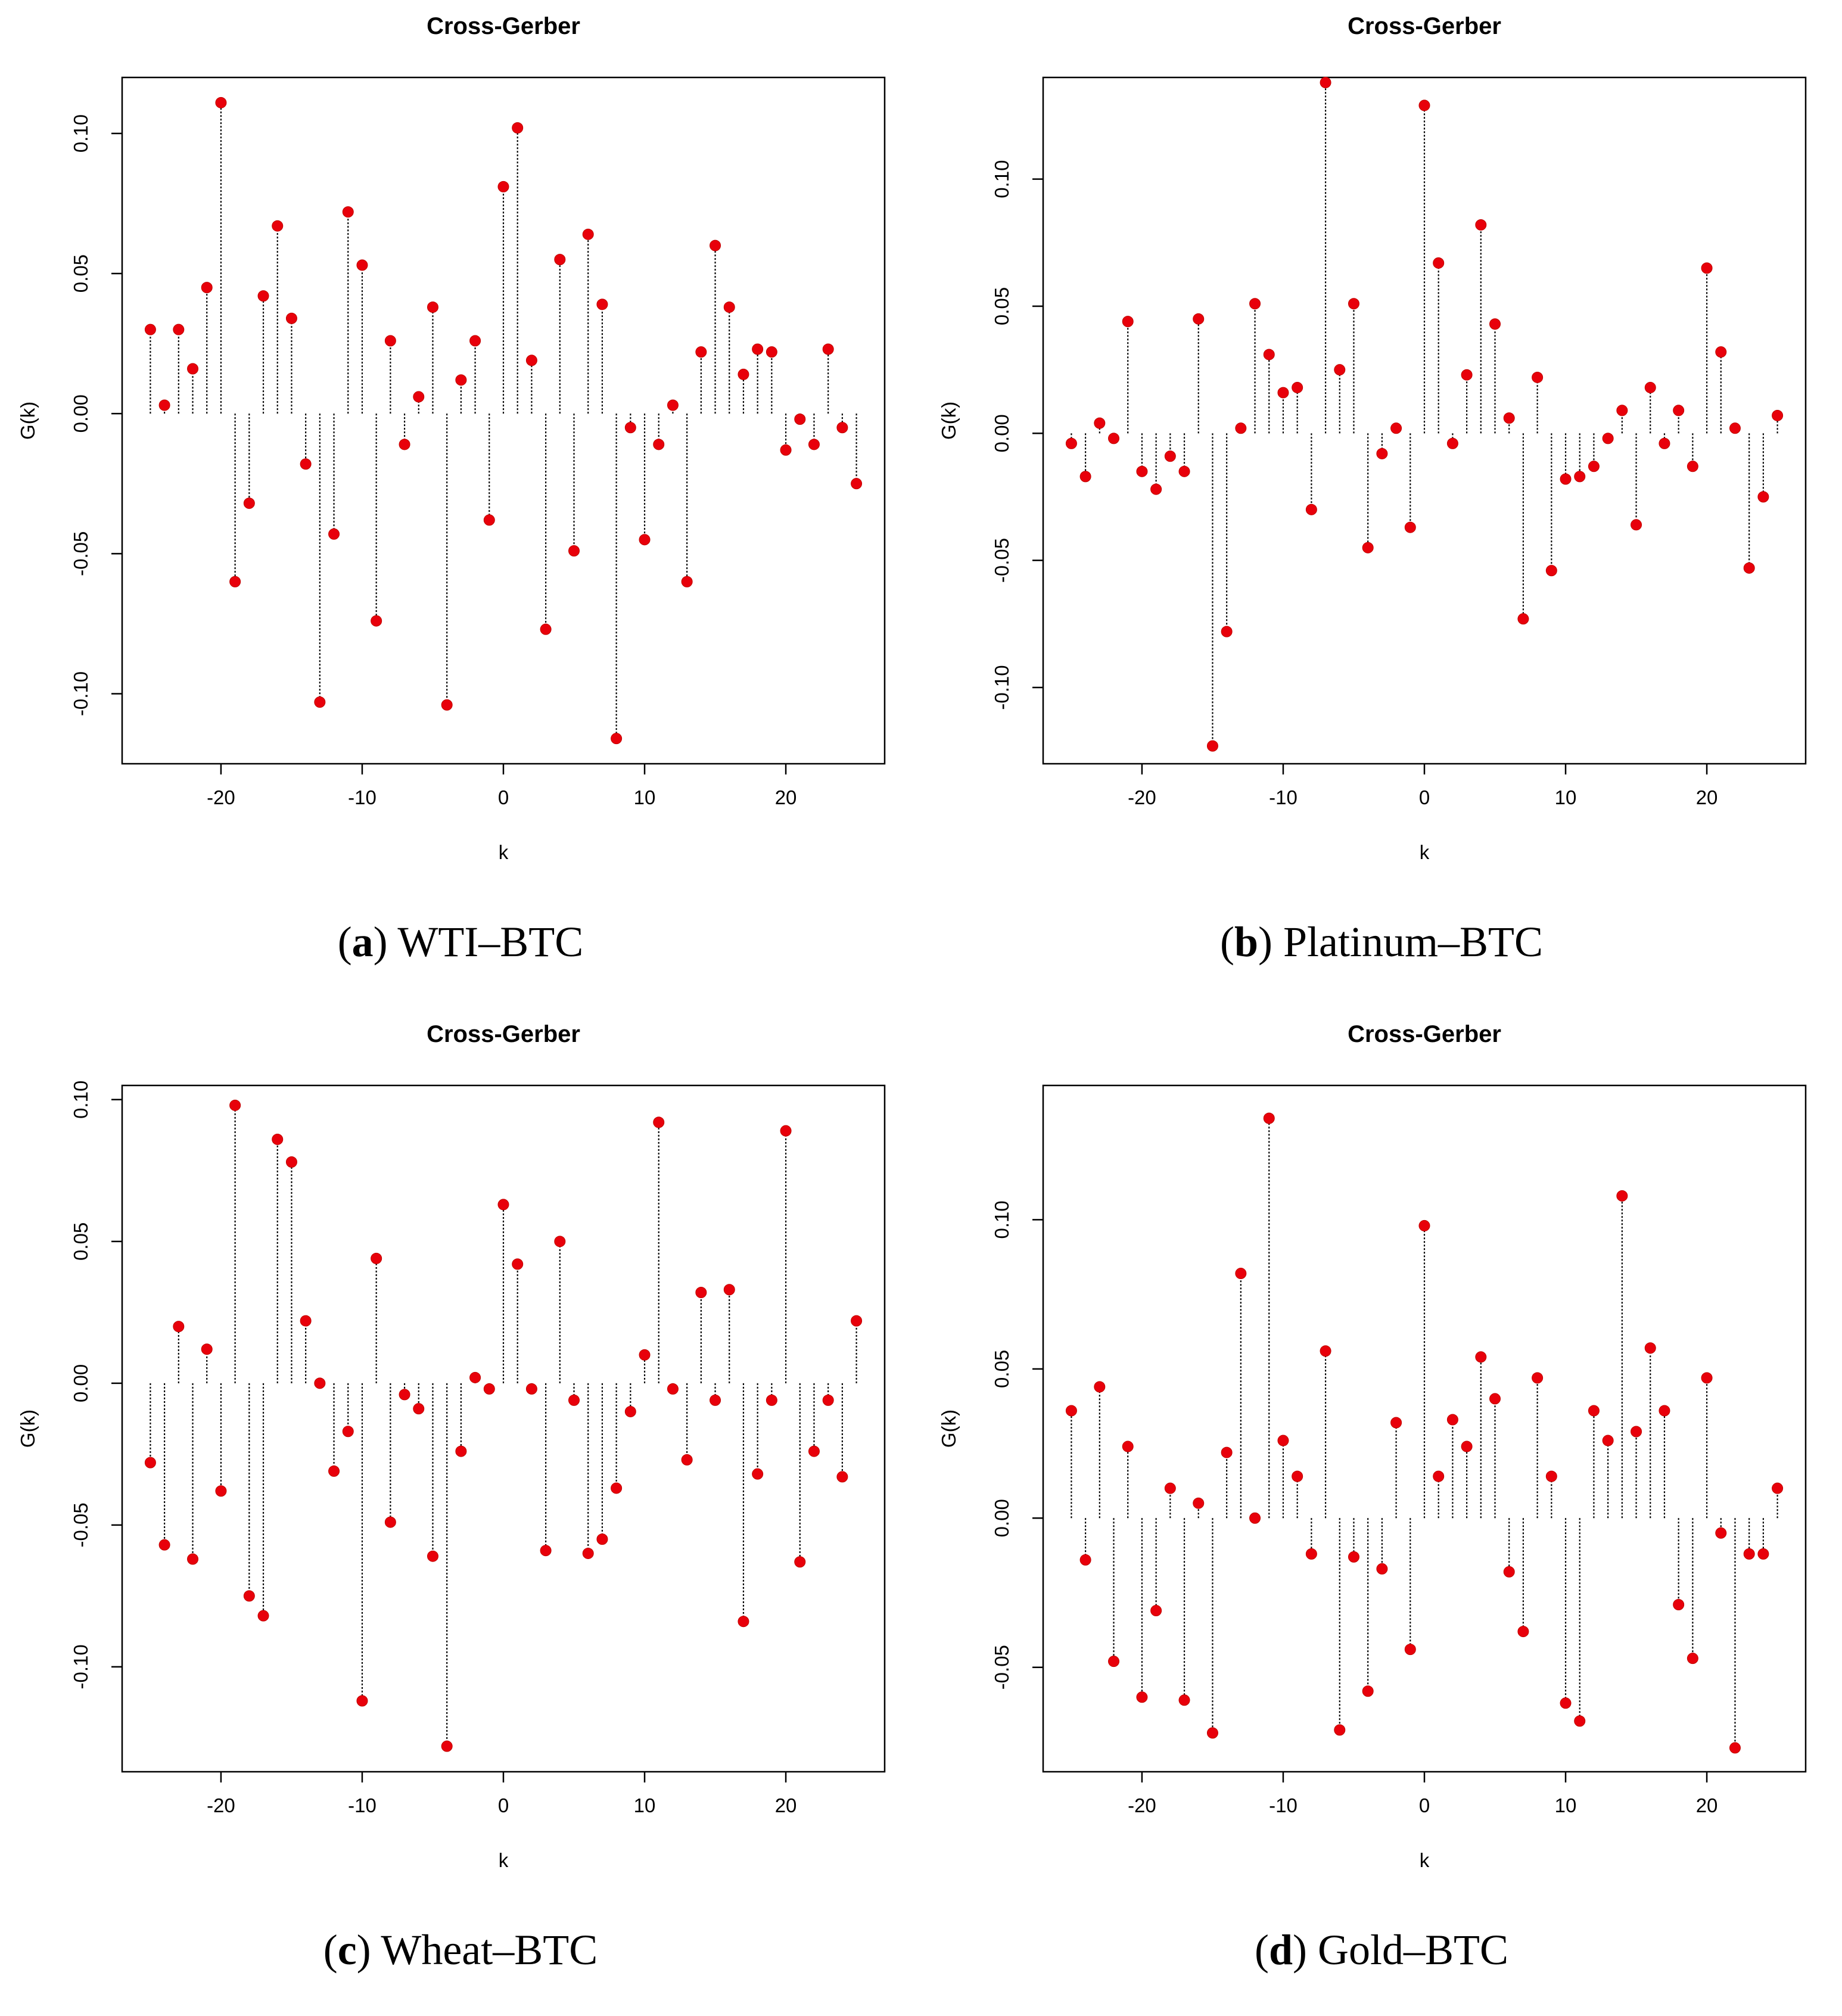 Image resolution: width=1842 pixels, height=2016 pixels. I want to click on caption-letter: d, so click(1281, 1950).